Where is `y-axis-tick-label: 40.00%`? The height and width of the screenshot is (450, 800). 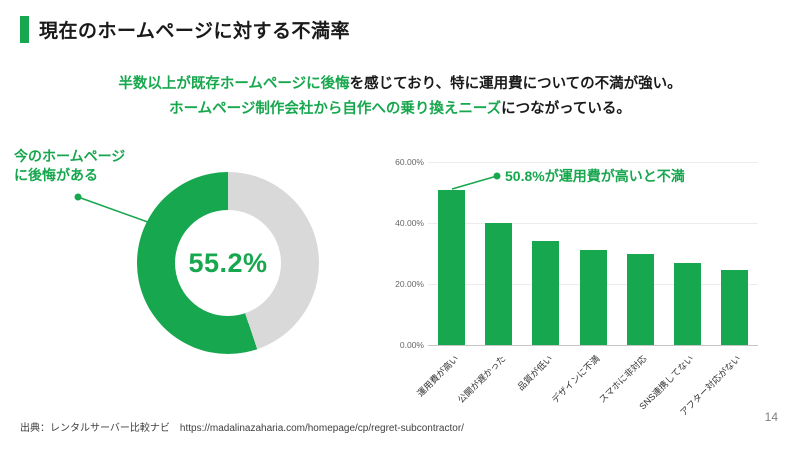 y-axis-tick-label: 40.00% is located at coordinates (409, 223).